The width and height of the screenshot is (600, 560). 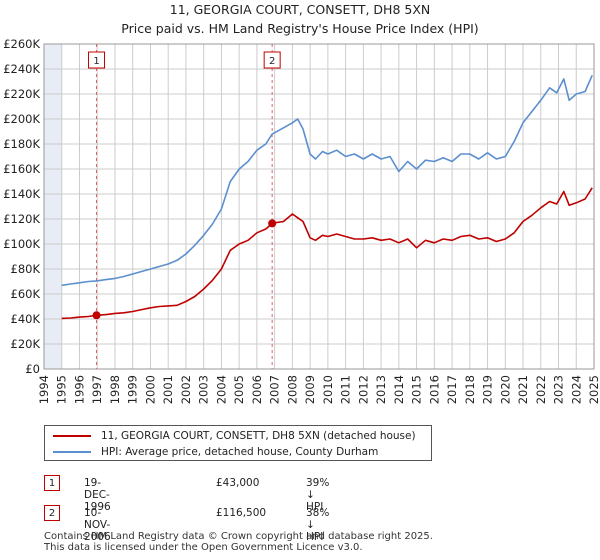 I want to click on x-tick-label: 2023, so click(x=559, y=389).